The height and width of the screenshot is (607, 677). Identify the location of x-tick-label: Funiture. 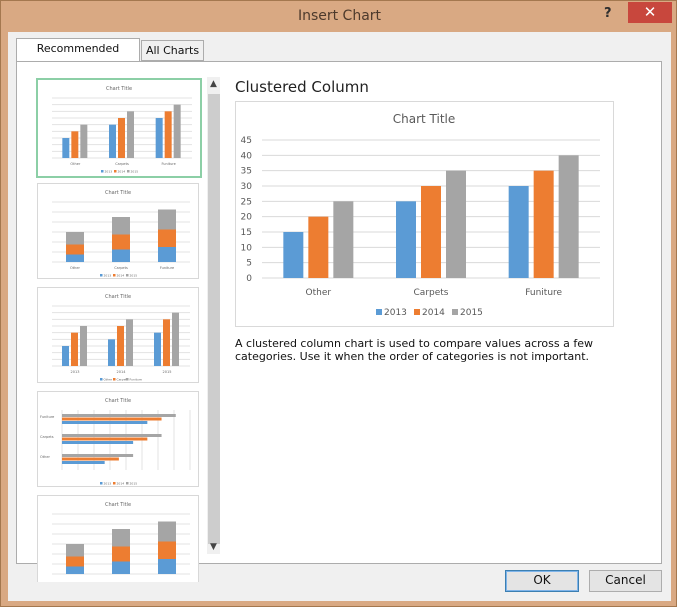
(543, 293).